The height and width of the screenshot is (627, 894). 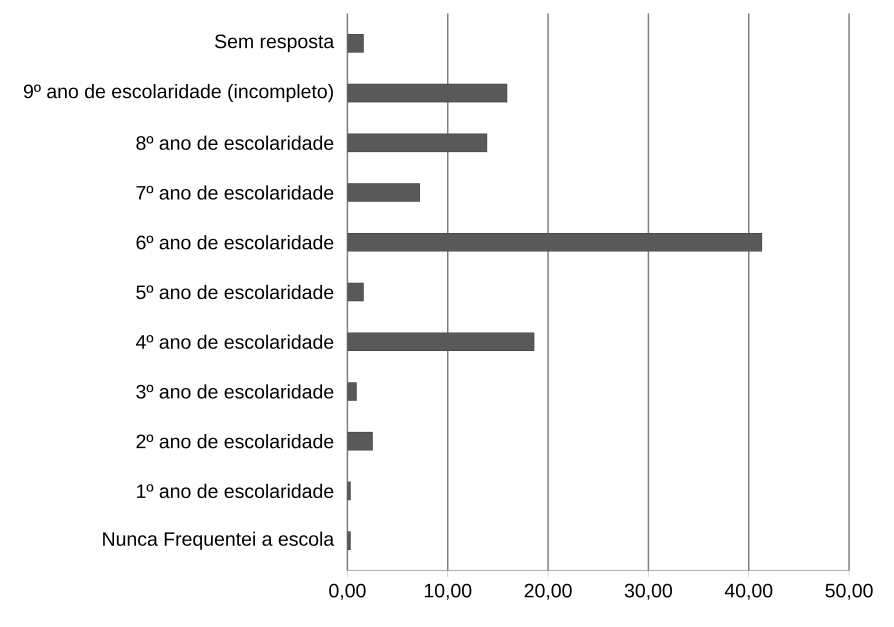 What do you see at coordinates (235, 192) in the screenshot?
I see `y-tick-label: 7º ano de escolaridade` at bounding box center [235, 192].